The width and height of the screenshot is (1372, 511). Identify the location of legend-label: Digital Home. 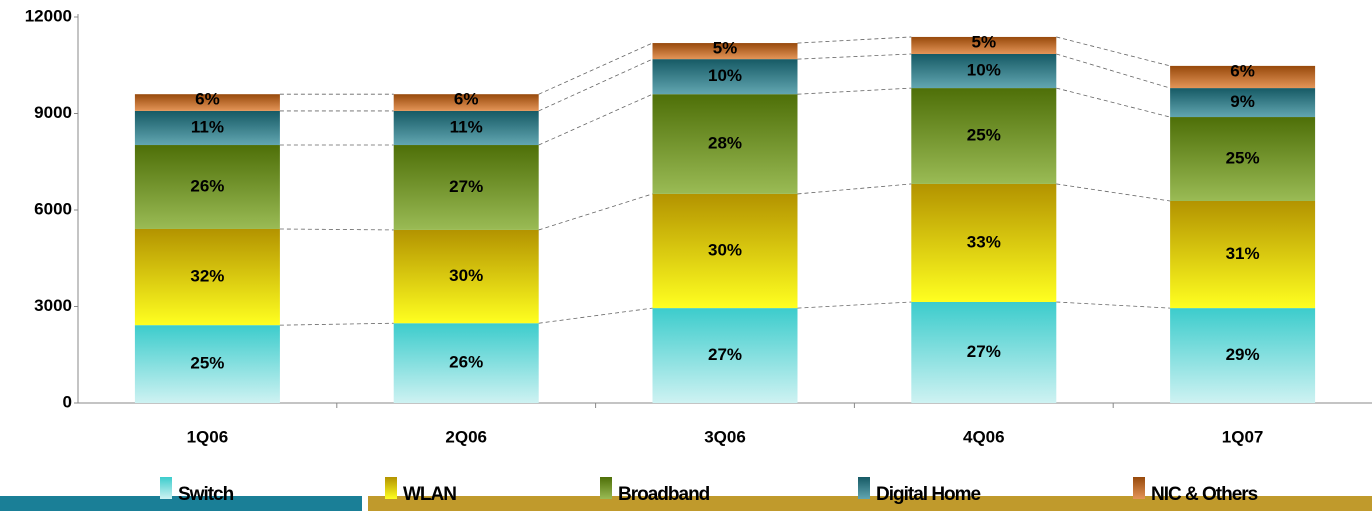
(928, 494).